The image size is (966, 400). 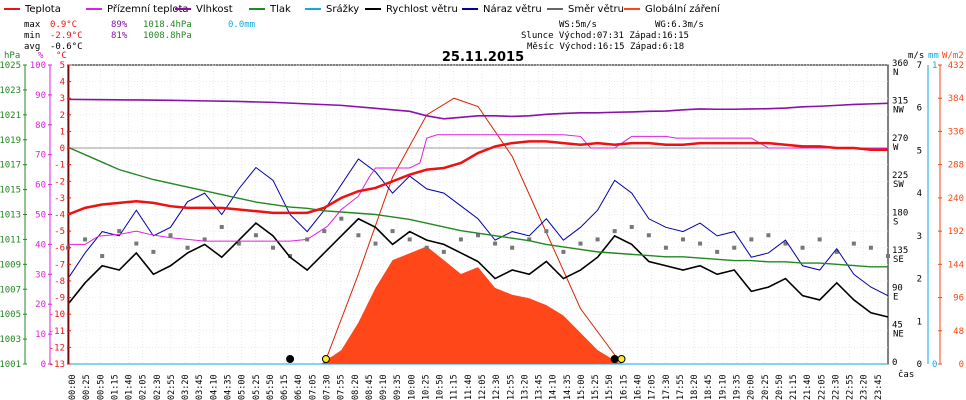 I want to click on stats-max-label: max, so click(x=32, y=25).